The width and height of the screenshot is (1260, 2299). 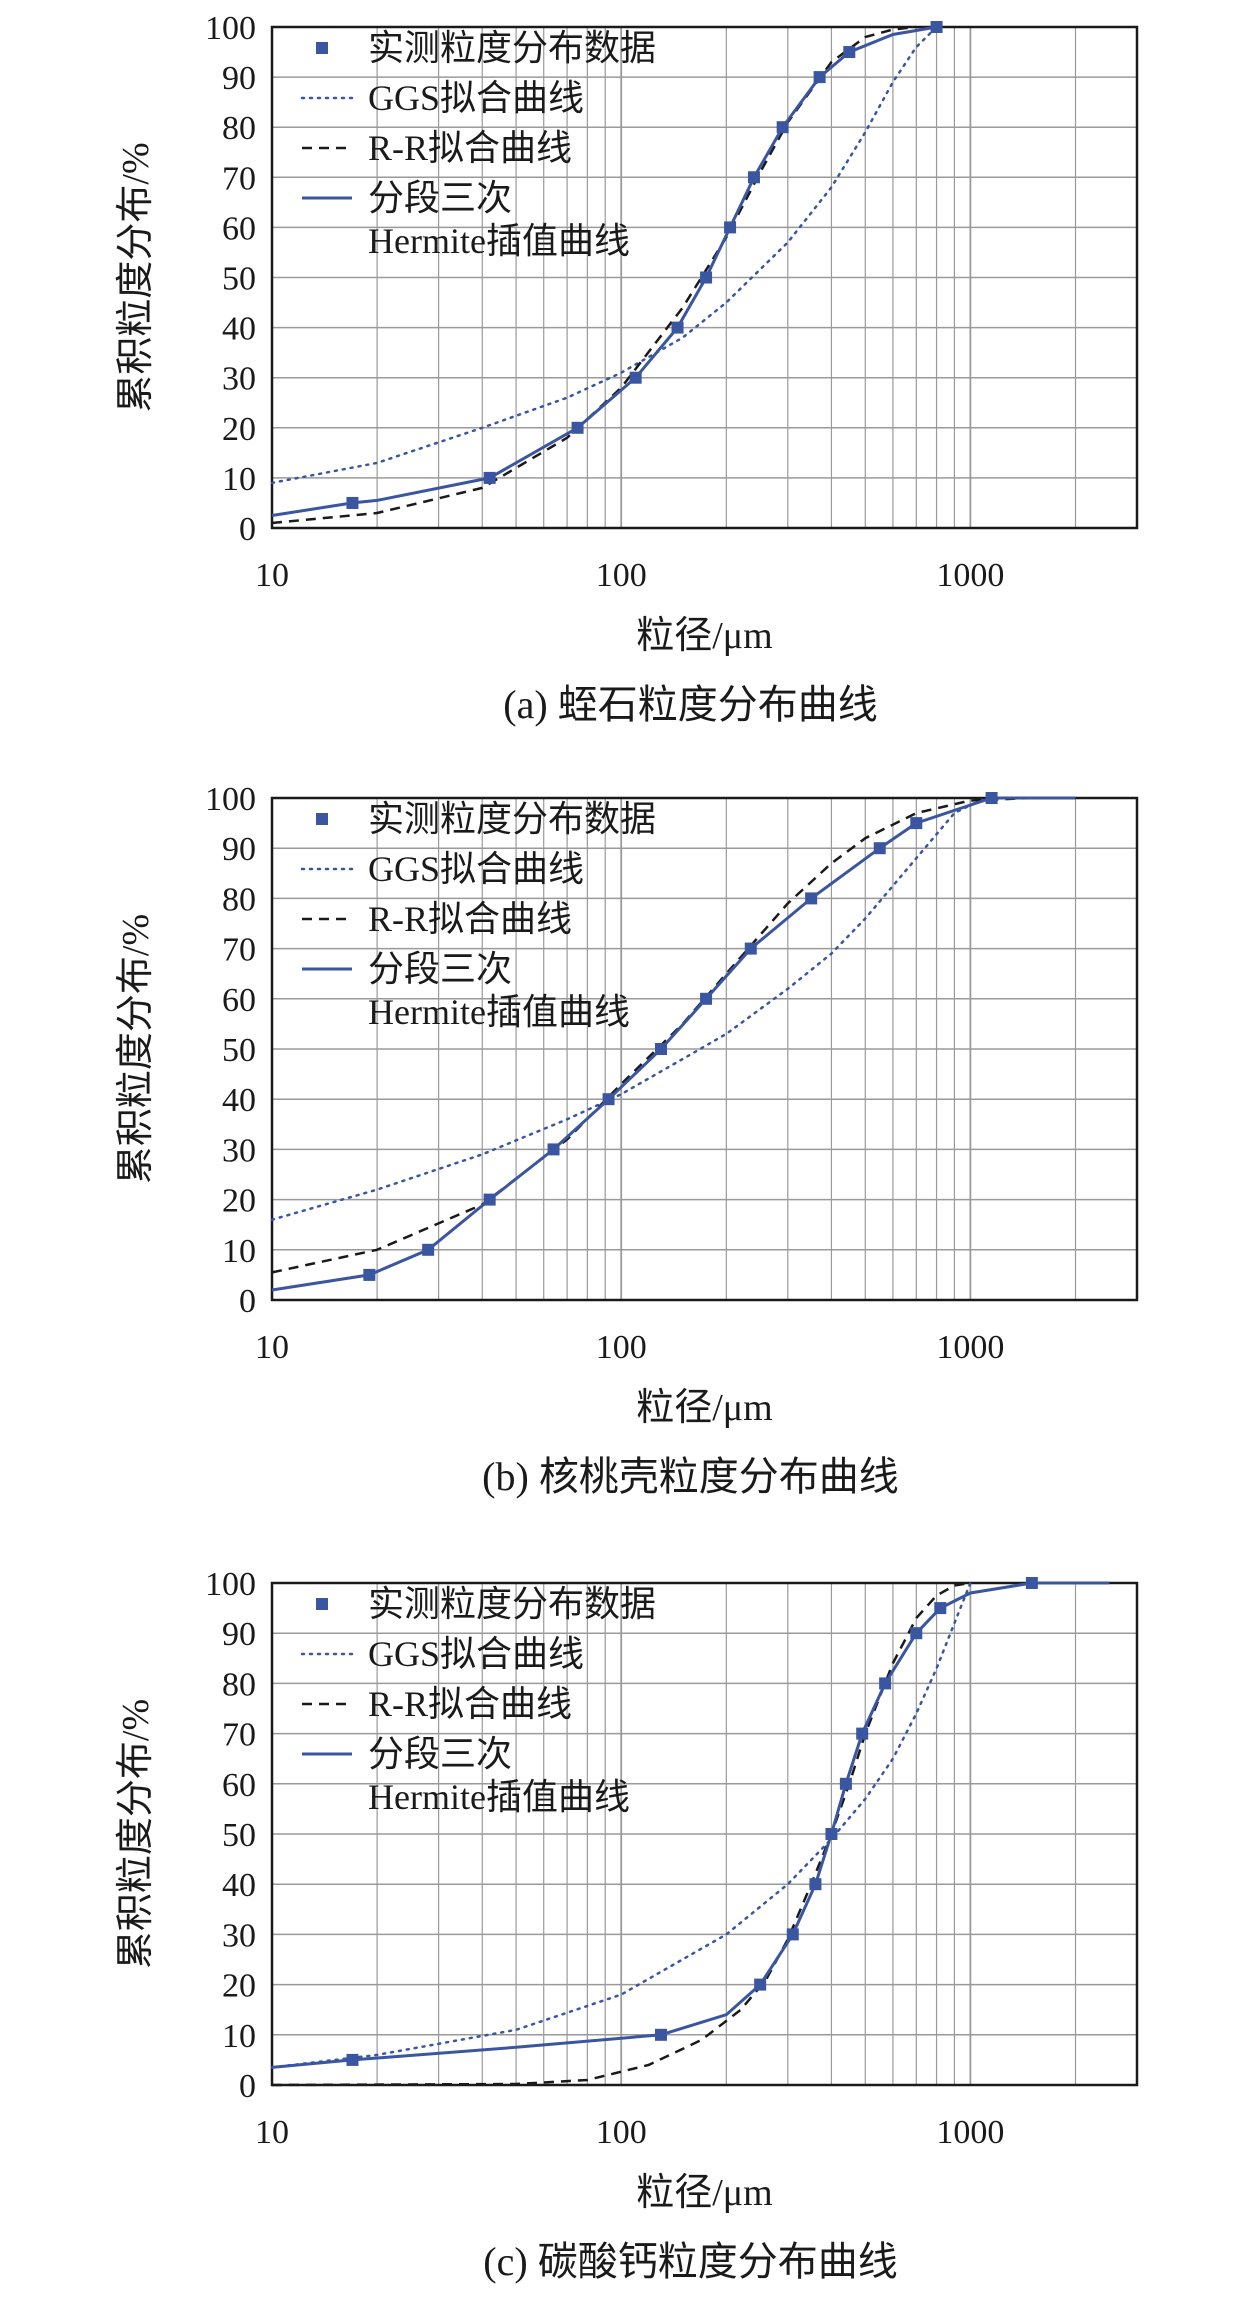 What do you see at coordinates (690, 704) in the screenshot?
I see `figure-caption: (a) 蛭石粒度分布曲线` at bounding box center [690, 704].